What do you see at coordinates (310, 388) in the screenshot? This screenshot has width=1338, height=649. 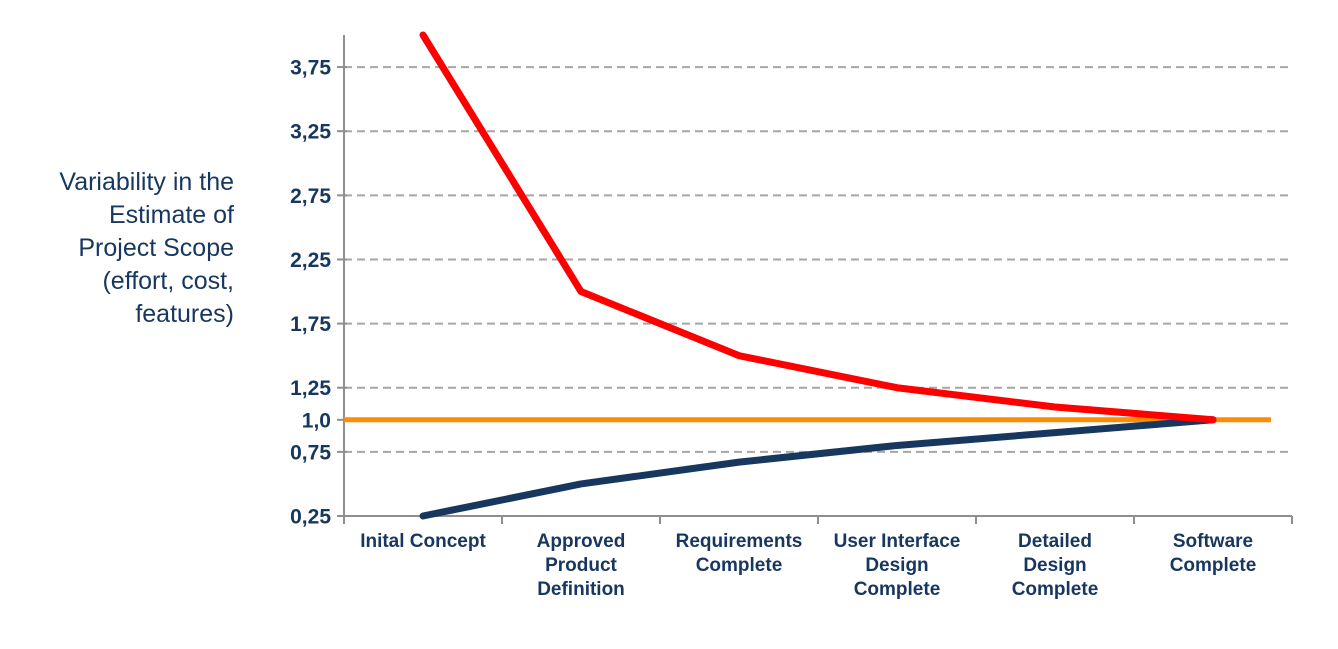 I see `y-tick-label: 1,25` at bounding box center [310, 388].